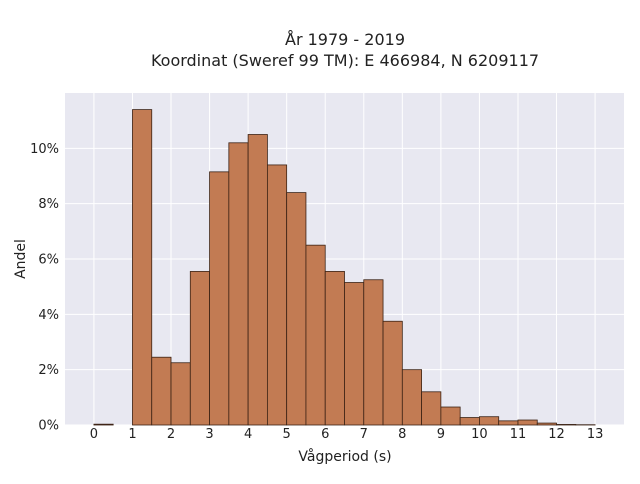 This screenshot has height=484, width=640. Describe the element at coordinates (94, 434) in the screenshot. I see `x-tick-label: 0` at that location.